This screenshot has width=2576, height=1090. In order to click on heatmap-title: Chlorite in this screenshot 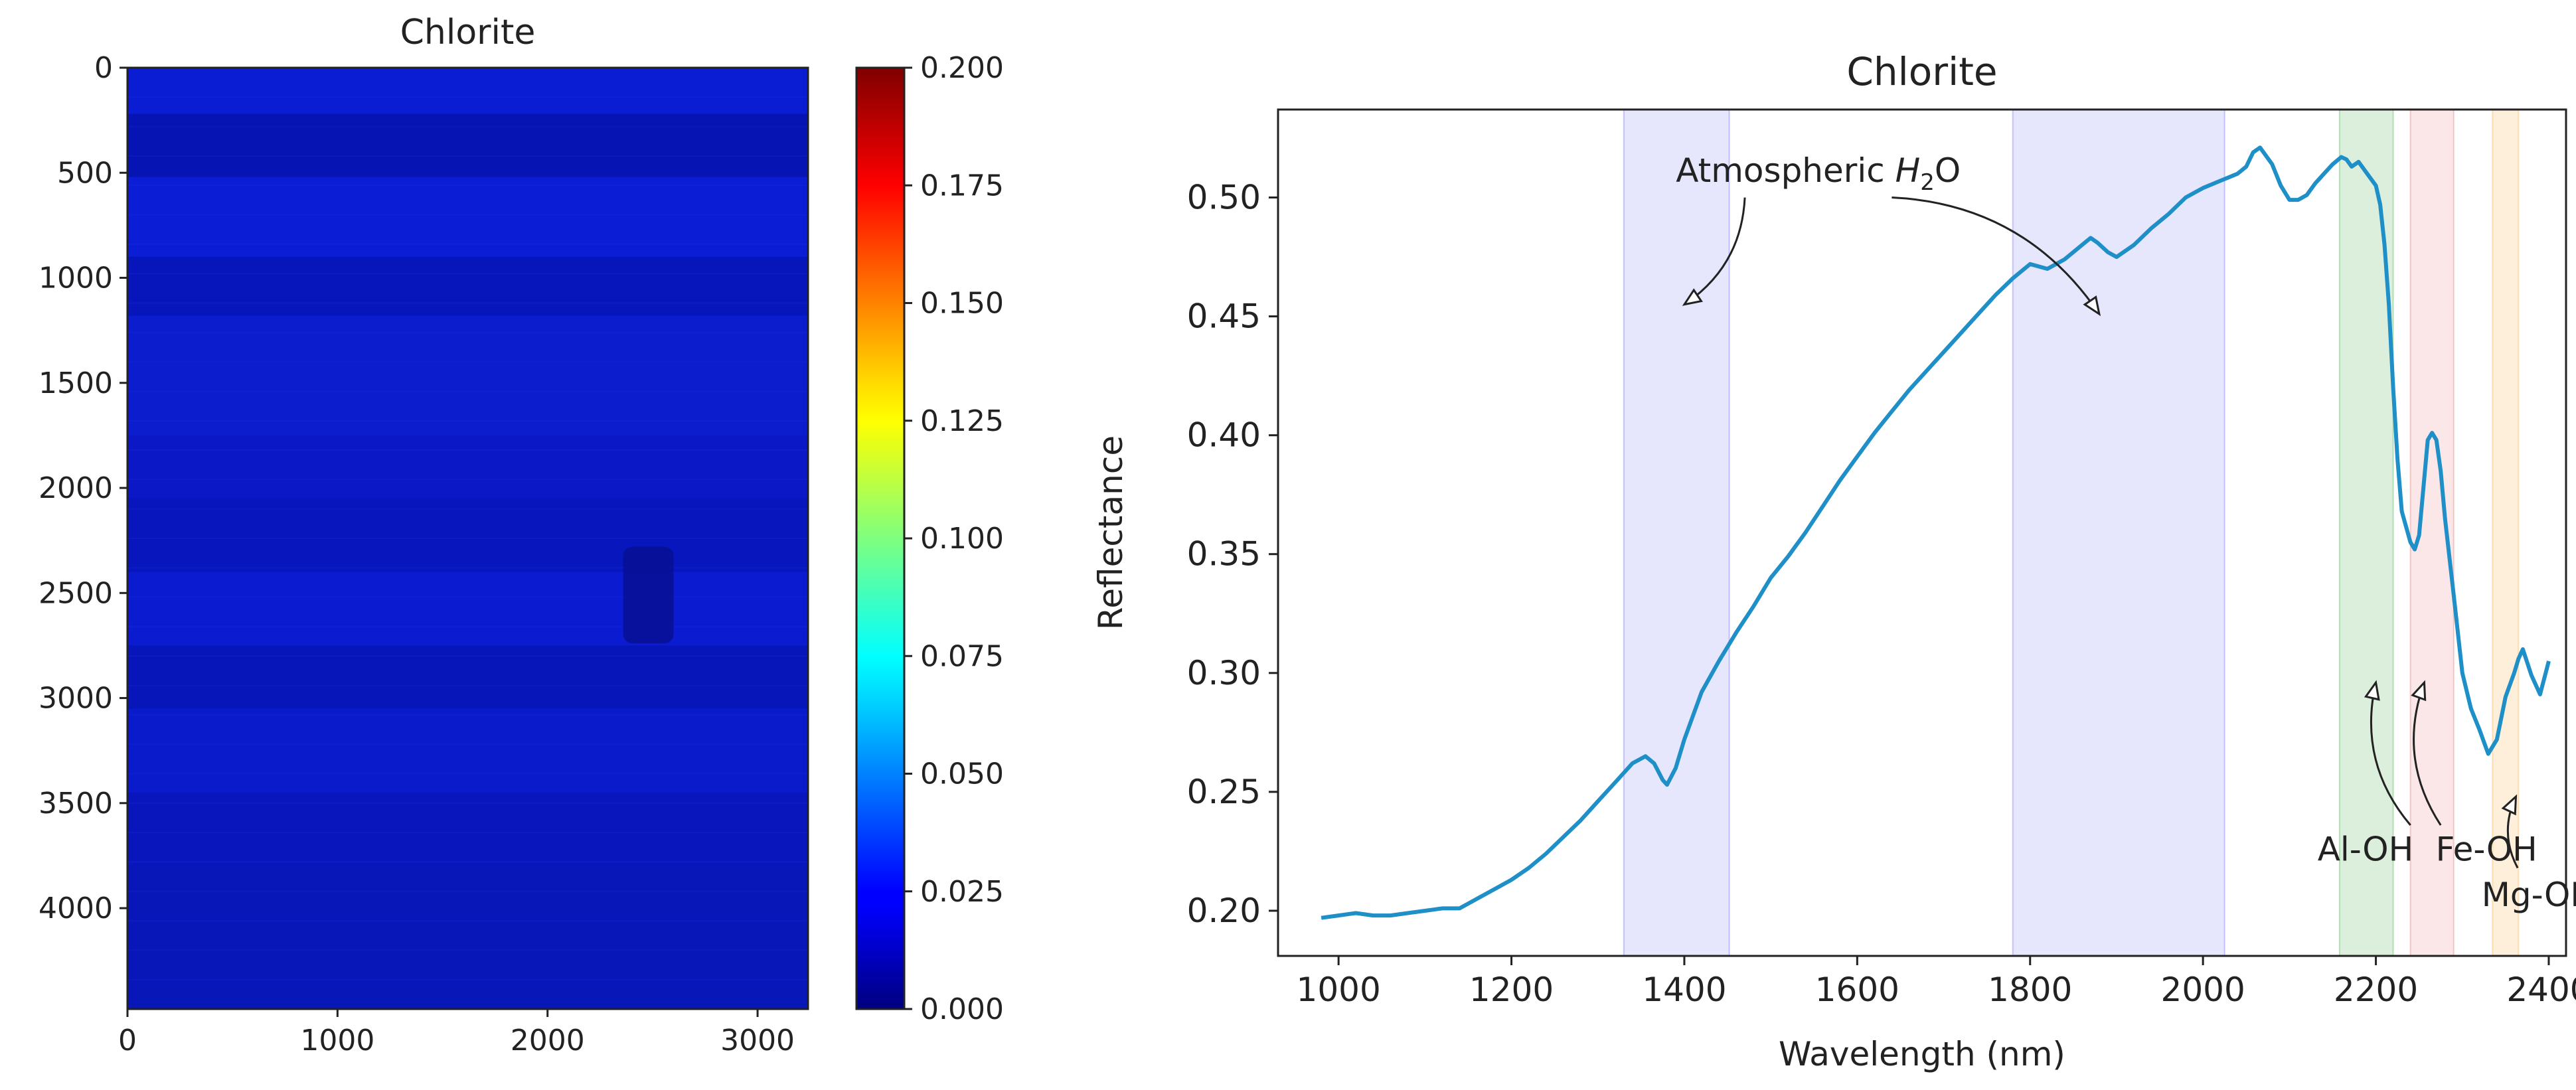, I will do `click(468, 32)`.